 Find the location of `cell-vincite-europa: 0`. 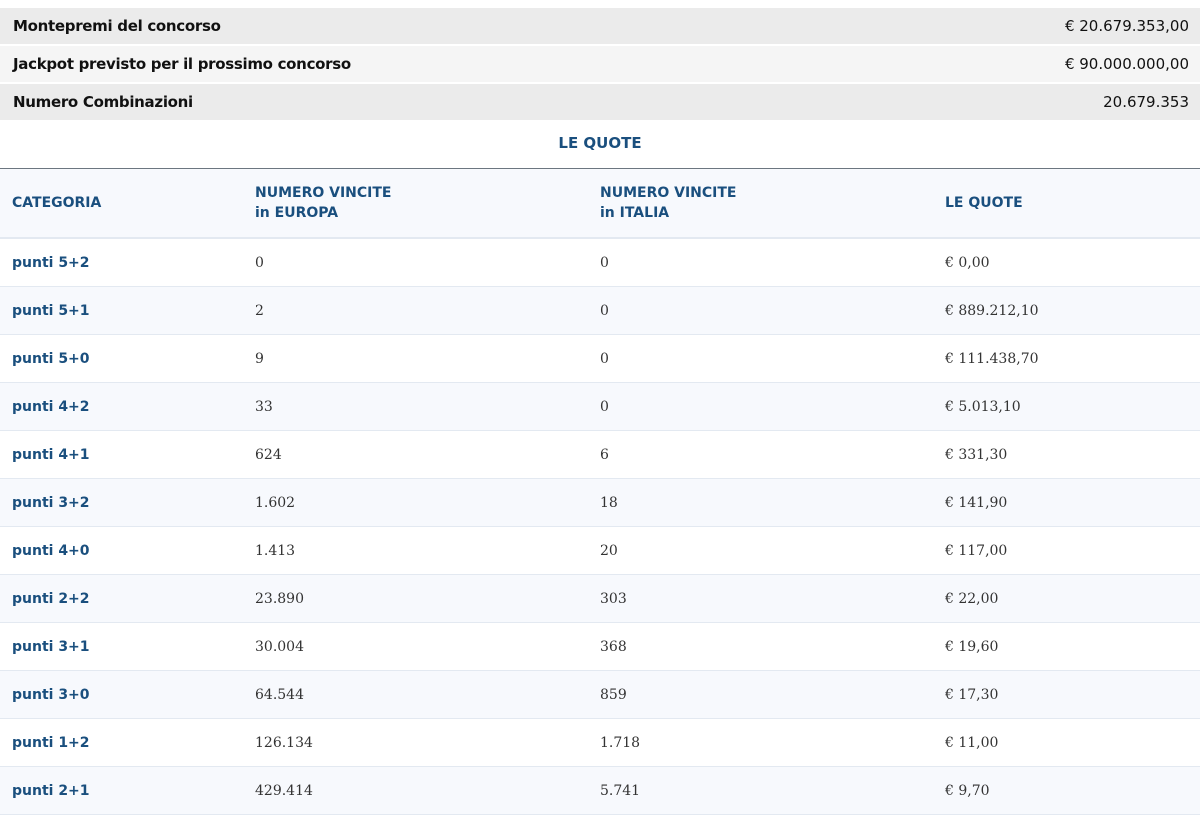

cell-vincite-europa: 0 is located at coordinates (427, 262).